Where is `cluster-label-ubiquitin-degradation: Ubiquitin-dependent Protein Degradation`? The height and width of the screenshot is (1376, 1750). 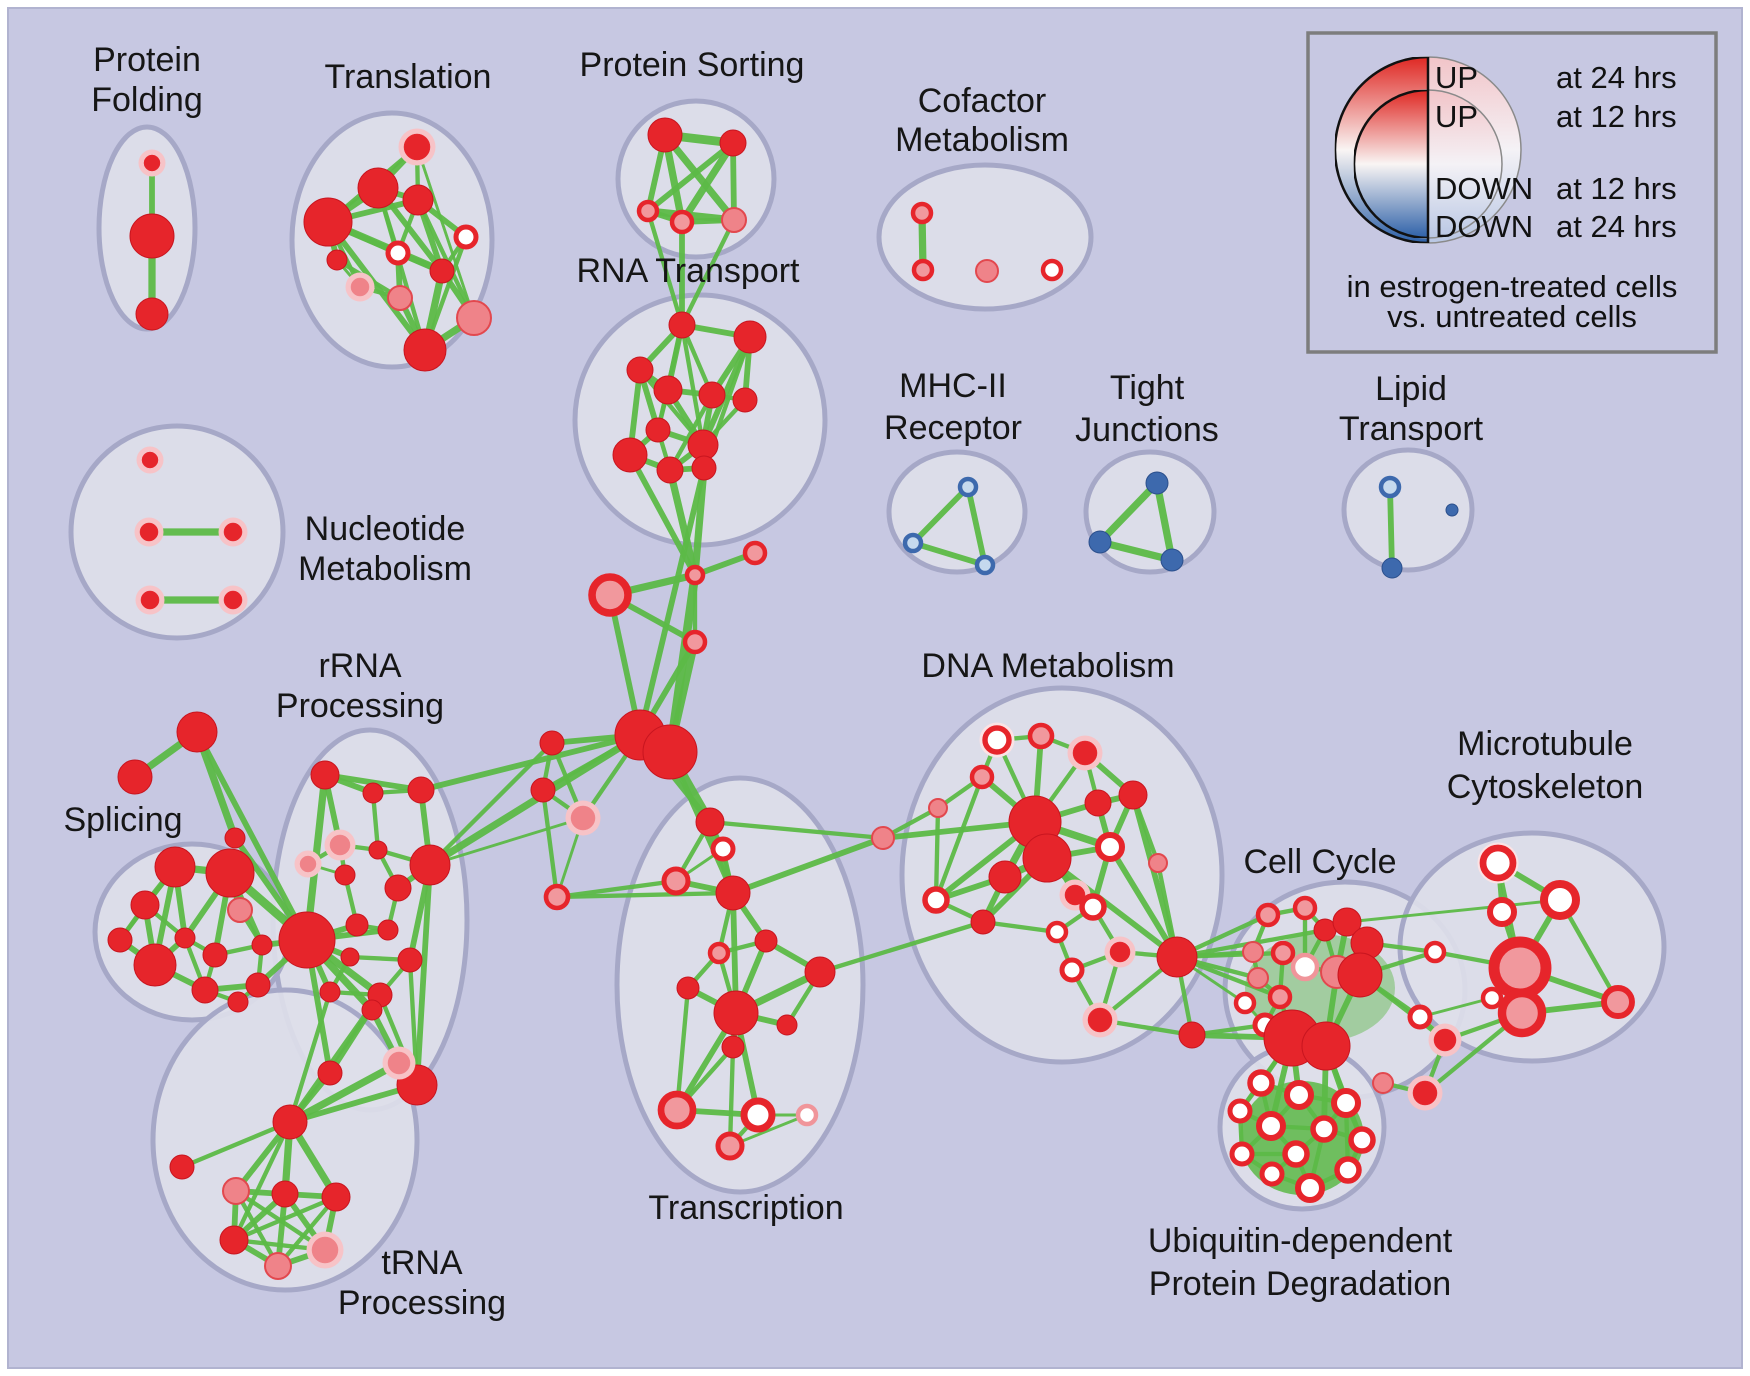
cluster-label-ubiquitin-degradation: Ubiquitin-dependent Protein Degradation is located at coordinates (1300, 1262).